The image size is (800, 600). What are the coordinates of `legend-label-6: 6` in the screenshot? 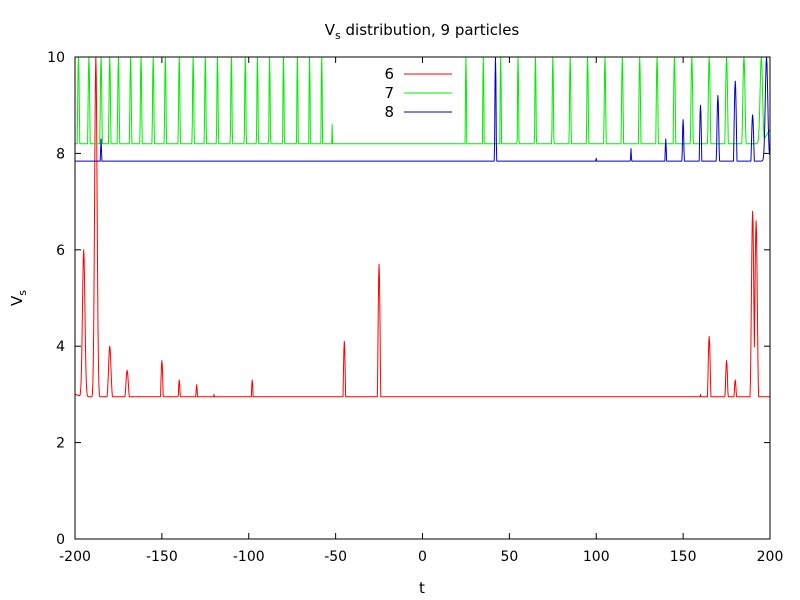 It's located at (389, 74).